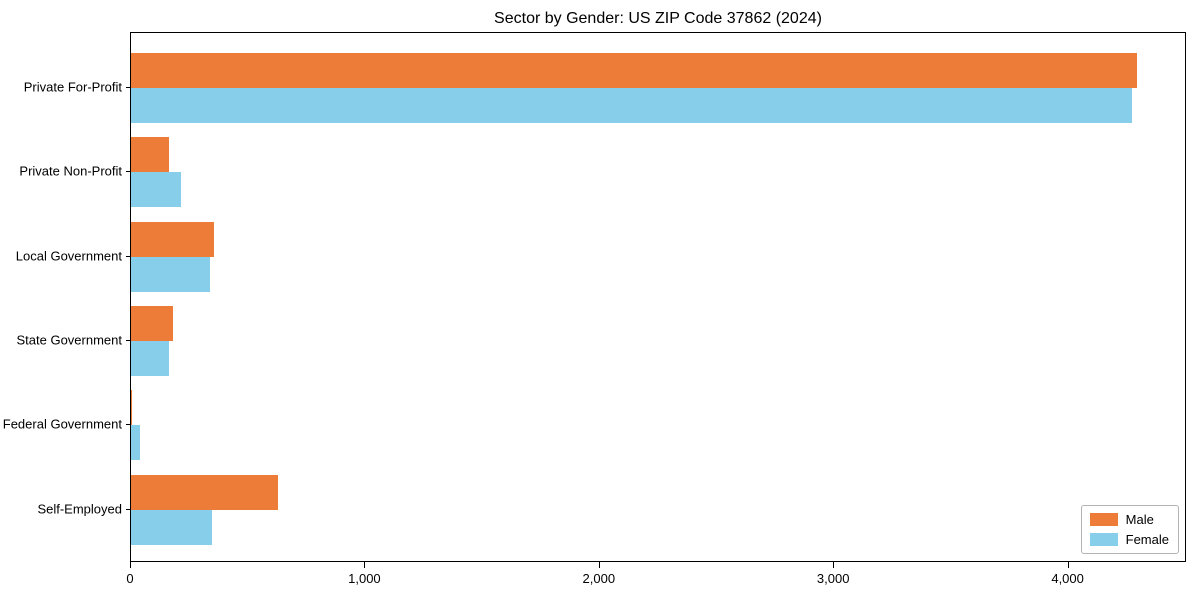 Image resolution: width=1200 pixels, height=600 pixels. What do you see at coordinates (364, 578) in the screenshot?
I see `x-tick-label: 1,000` at bounding box center [364, 578].